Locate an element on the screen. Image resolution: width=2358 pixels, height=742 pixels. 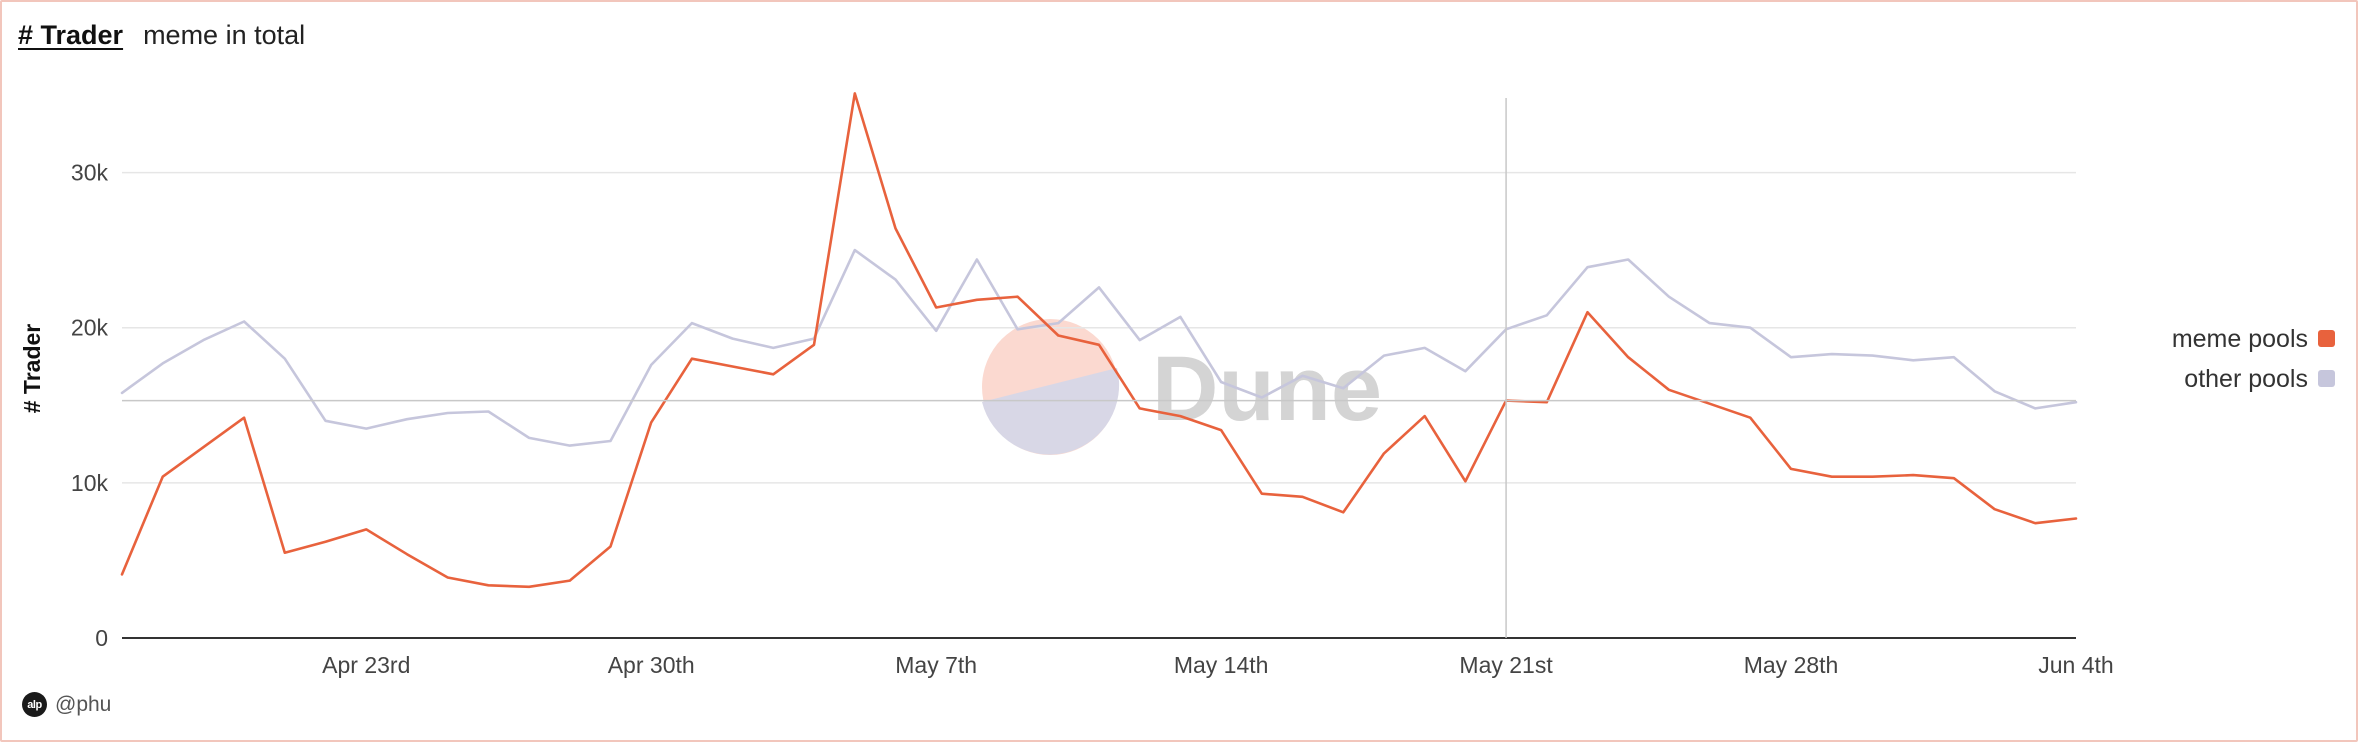
chart-header: # Trader meme in total is located at coordinates (161, 35).